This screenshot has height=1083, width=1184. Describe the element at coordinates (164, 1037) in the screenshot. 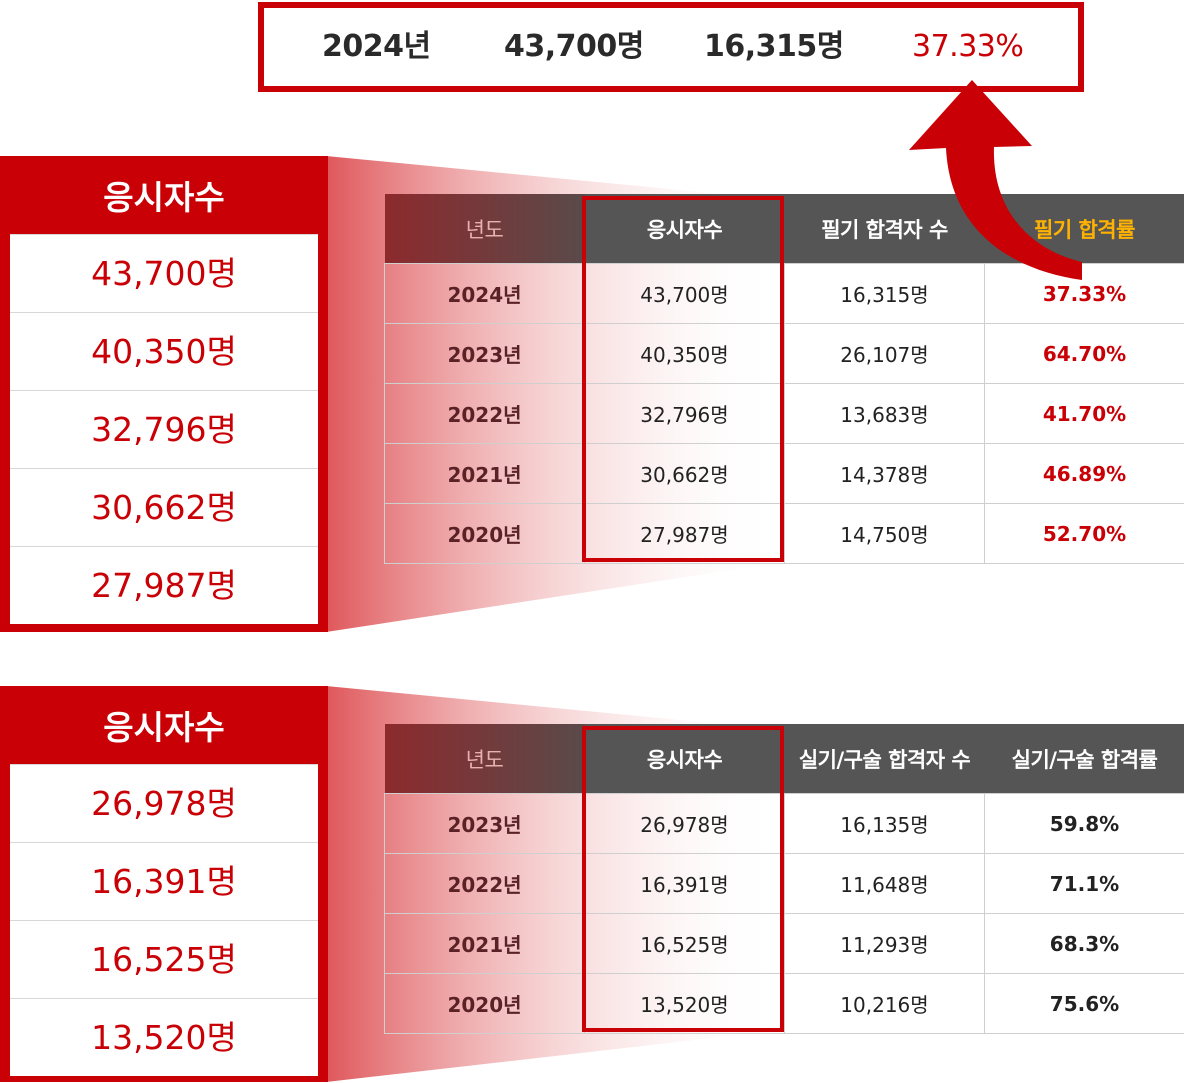

I see `practical-applicants-value: 13,520명` at that location.